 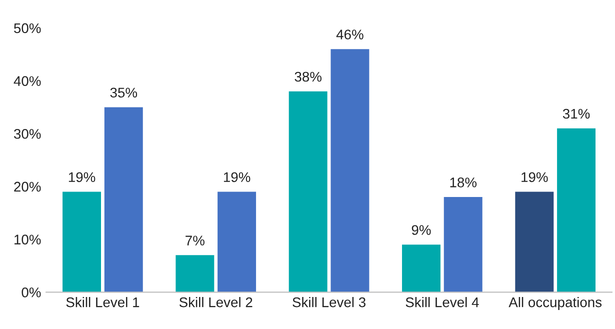 What do you see at coordinates (329, 302) in the screenshot?
I see `x-tick-label: Skill Level 3` at bounding box center [329, 302].